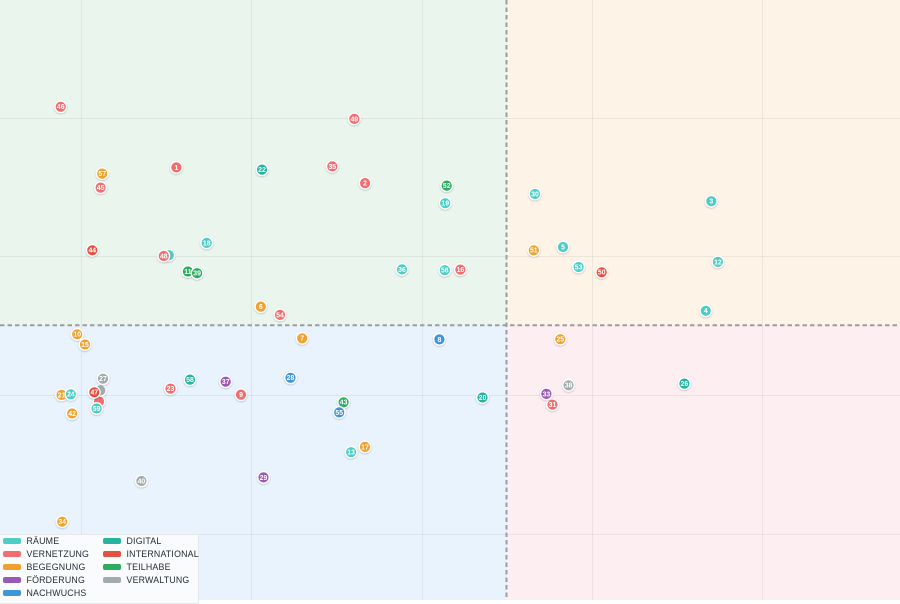 This screenshot has width=900, height=604. Describe the element at coordinates (439, 340) in the screenshot. I see `svg-text: 8` at that location.